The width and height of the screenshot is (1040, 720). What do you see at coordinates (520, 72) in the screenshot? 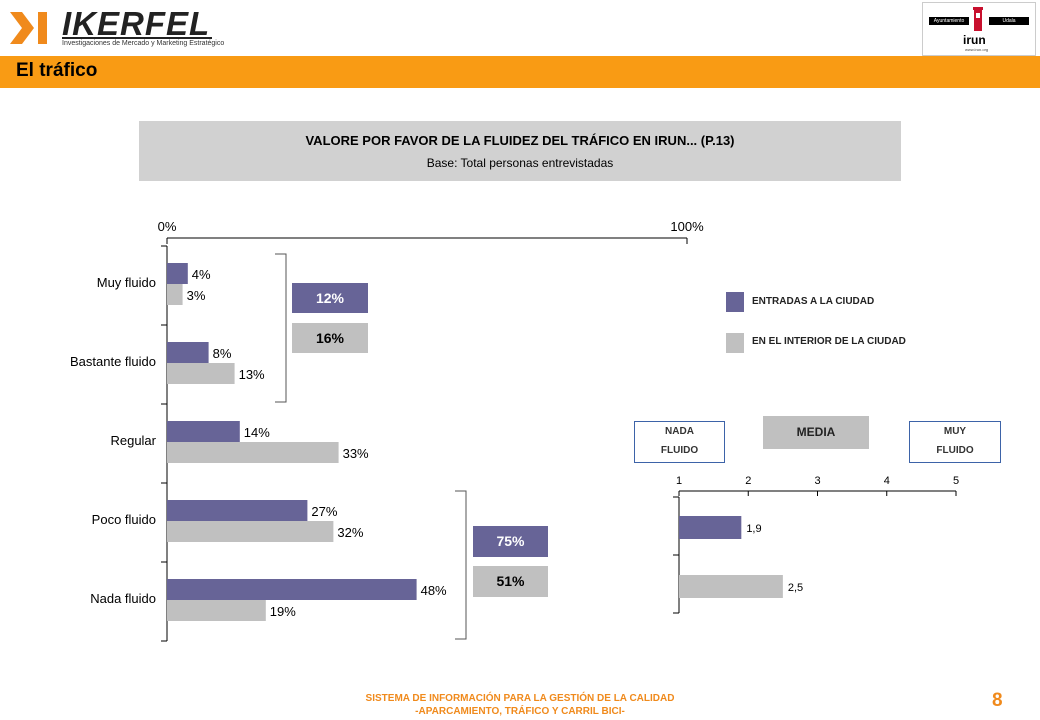
I see `title-bar` at bounding box center [520, 72].